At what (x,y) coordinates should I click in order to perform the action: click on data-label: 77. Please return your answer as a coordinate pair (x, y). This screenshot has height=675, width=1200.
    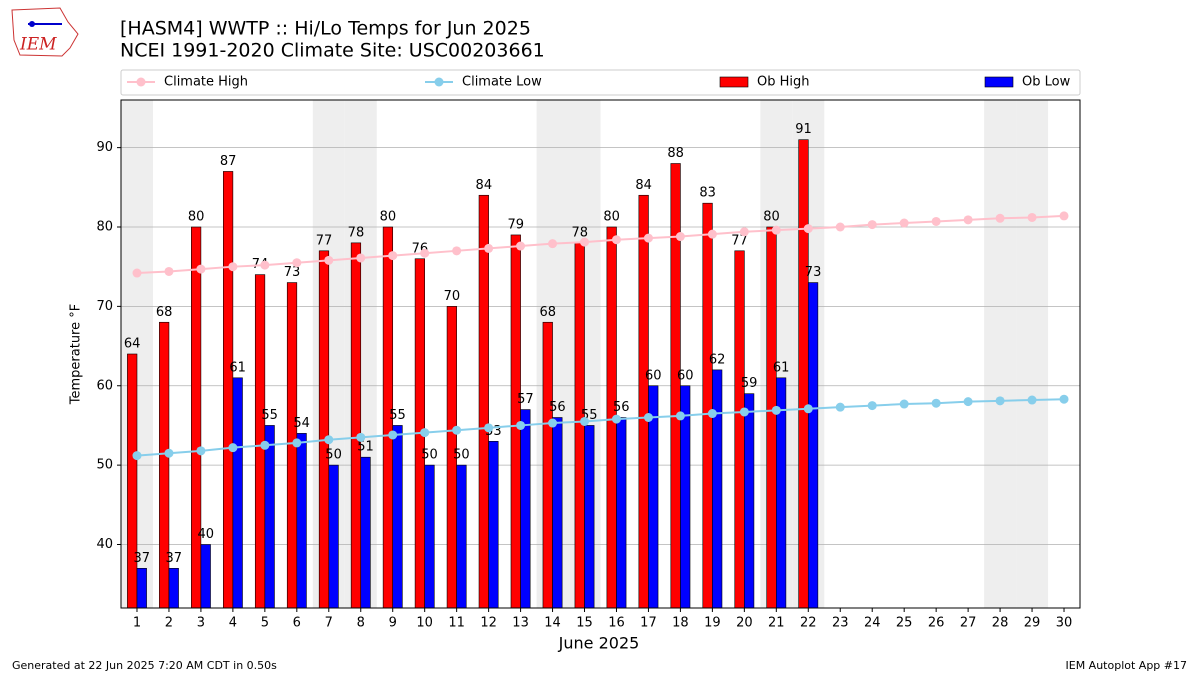
    Looking at the image, I should click on (324, 240).